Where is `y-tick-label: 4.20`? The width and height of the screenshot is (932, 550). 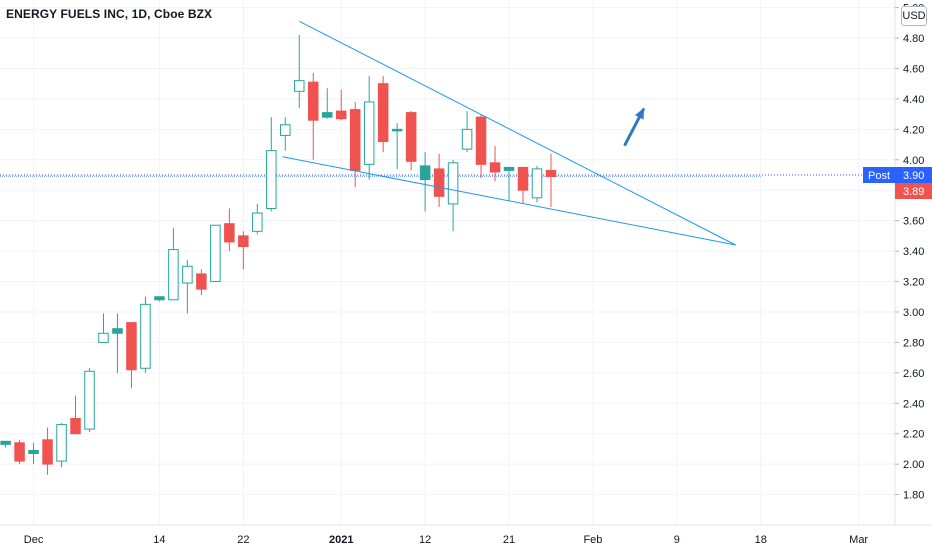 y-tick-label: 4.20 is located at coordinates (913, 130).